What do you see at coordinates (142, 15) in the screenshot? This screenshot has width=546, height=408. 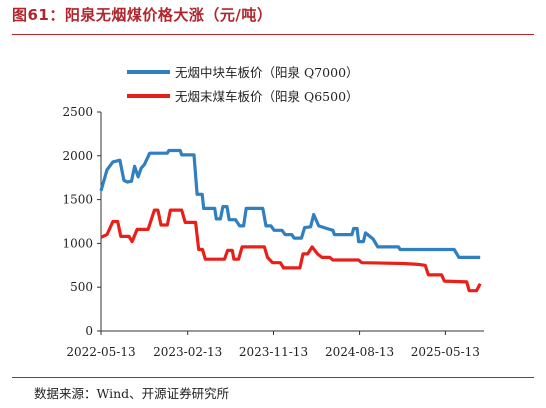 I see `chart-title: 图61：阳泉无烟煤价格大涨（元/吨）` at bounding box center [142, 15].